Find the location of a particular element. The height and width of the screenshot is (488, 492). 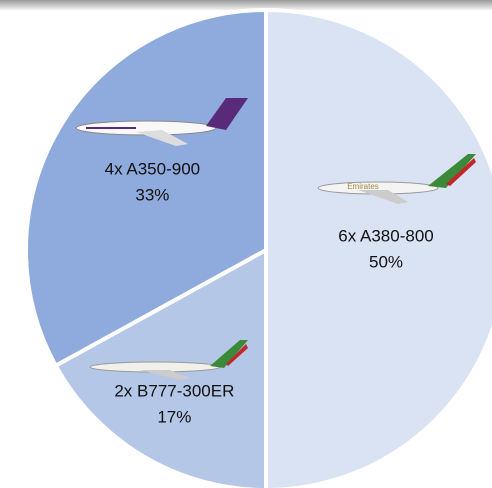

slice-label: 6x A380-800 is located at coordinates (385, 235).